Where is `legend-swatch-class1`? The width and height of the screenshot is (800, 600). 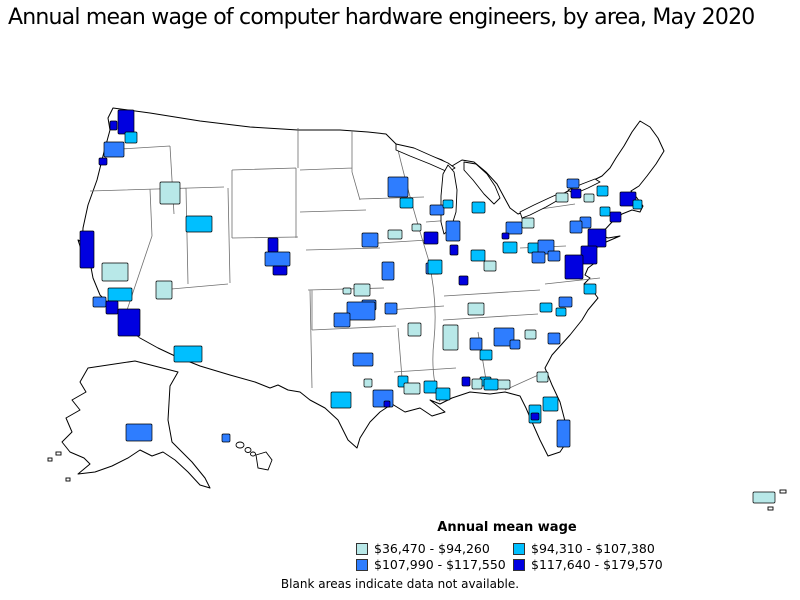 legend-swatch-class1 is located at coordinates (362, 548).